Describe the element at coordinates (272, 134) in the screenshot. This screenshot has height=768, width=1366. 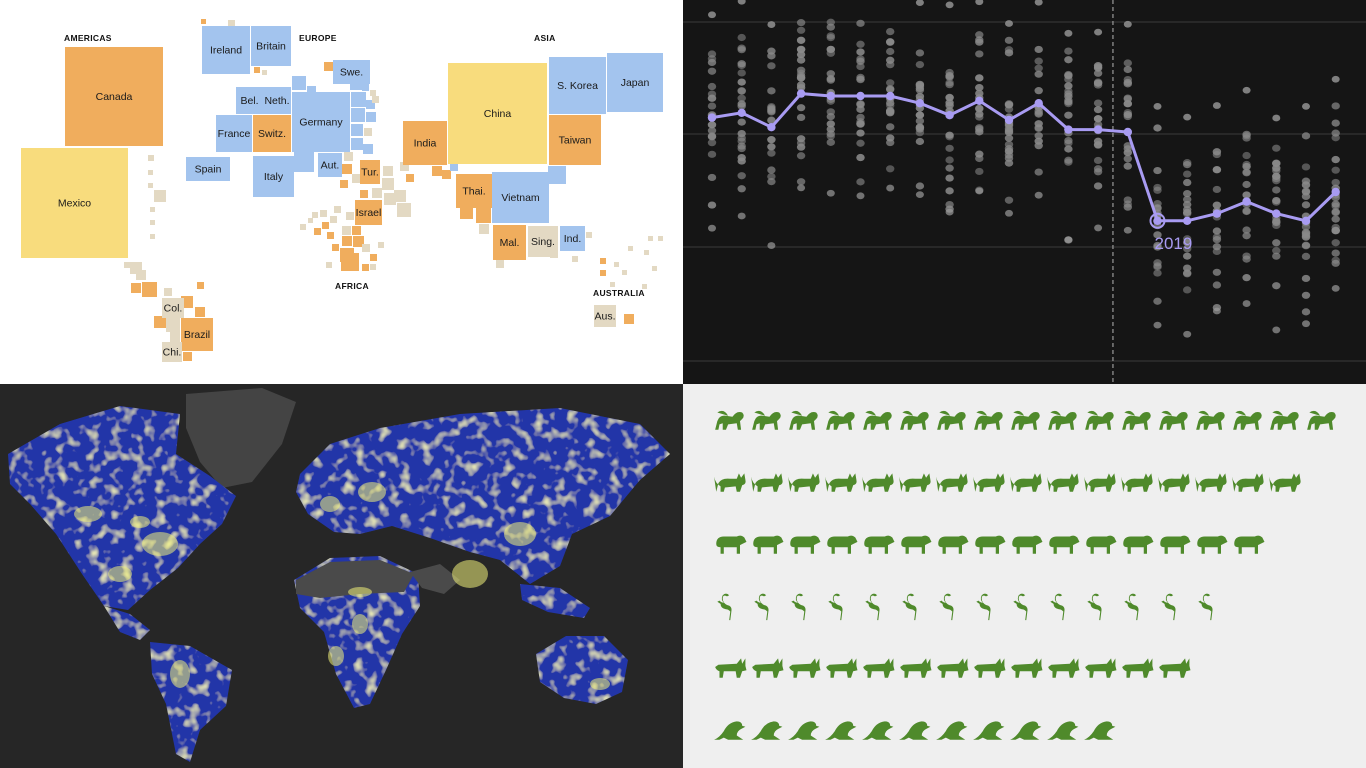
I see `country-label-switzerland: Switz.` at that location.